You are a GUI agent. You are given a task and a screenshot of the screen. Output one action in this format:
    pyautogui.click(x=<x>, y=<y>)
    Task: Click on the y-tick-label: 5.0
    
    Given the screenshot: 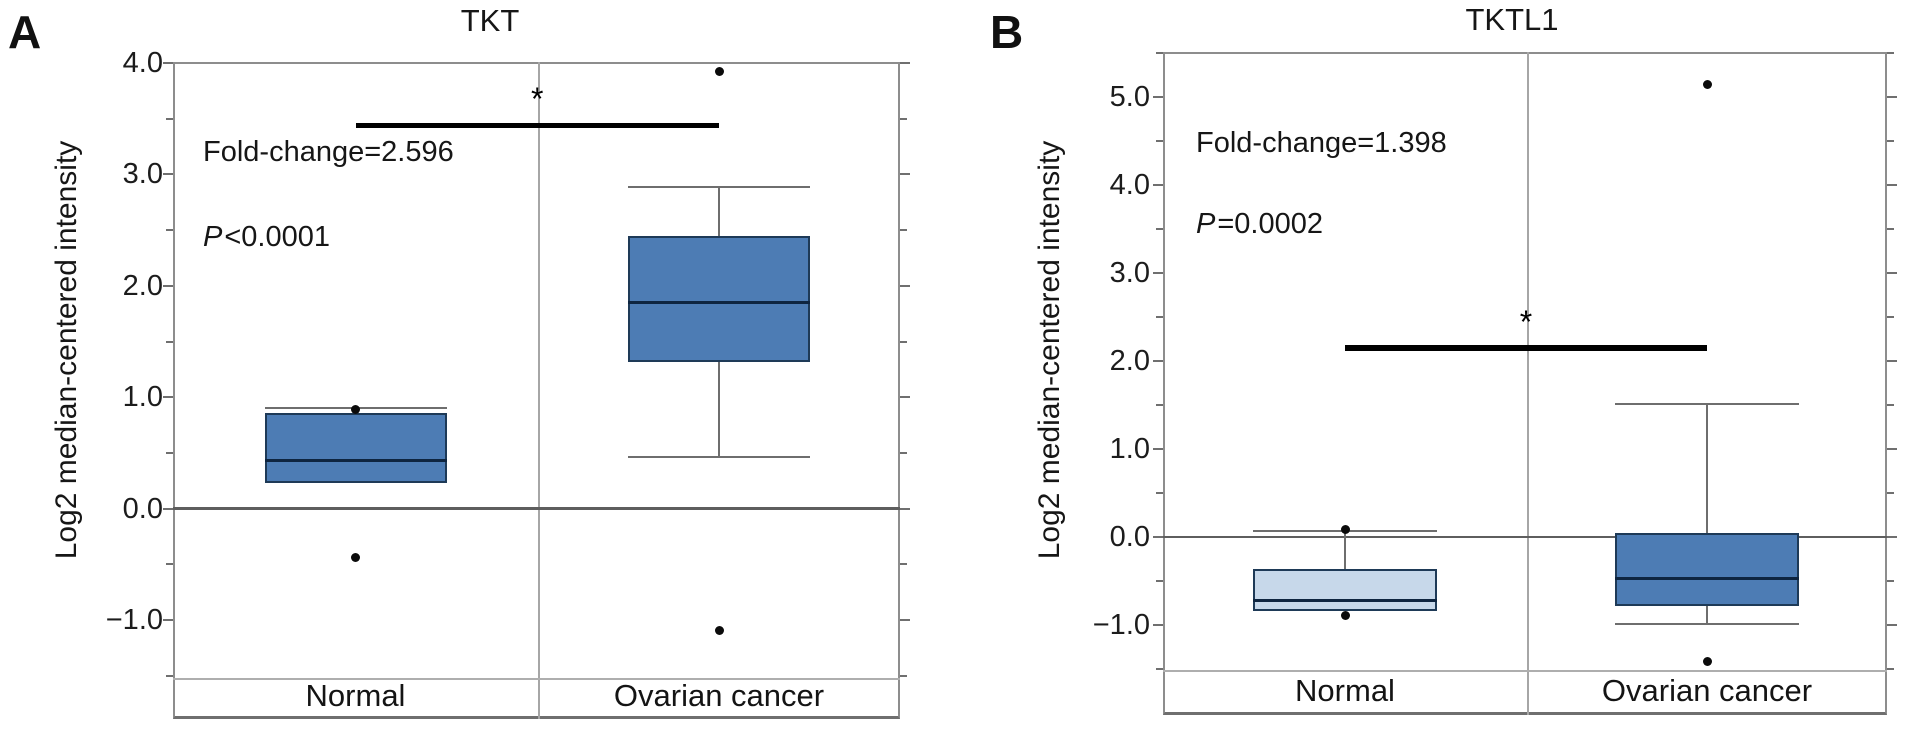 What is the action you would take?
    pyautogui.click(x=1129, y=97)
    